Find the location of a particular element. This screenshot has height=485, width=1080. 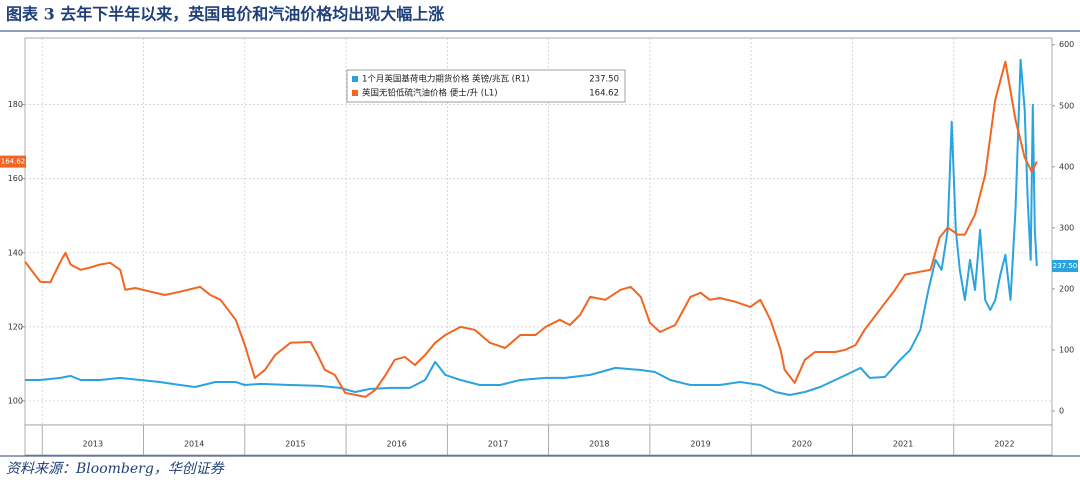

x-axis-band is located at coordinates (538, 440).